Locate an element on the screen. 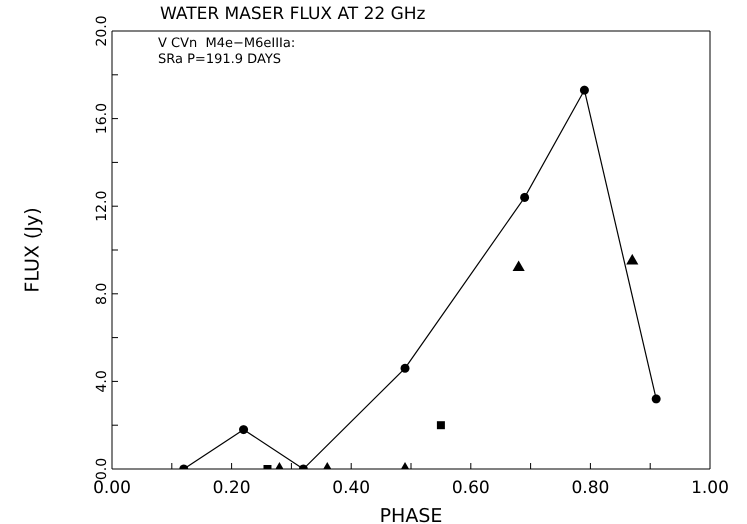 Image resolution: width=747 pixels, height=524 pixels. x-tick-label: 0.00 is located at coordinates (112, 488).